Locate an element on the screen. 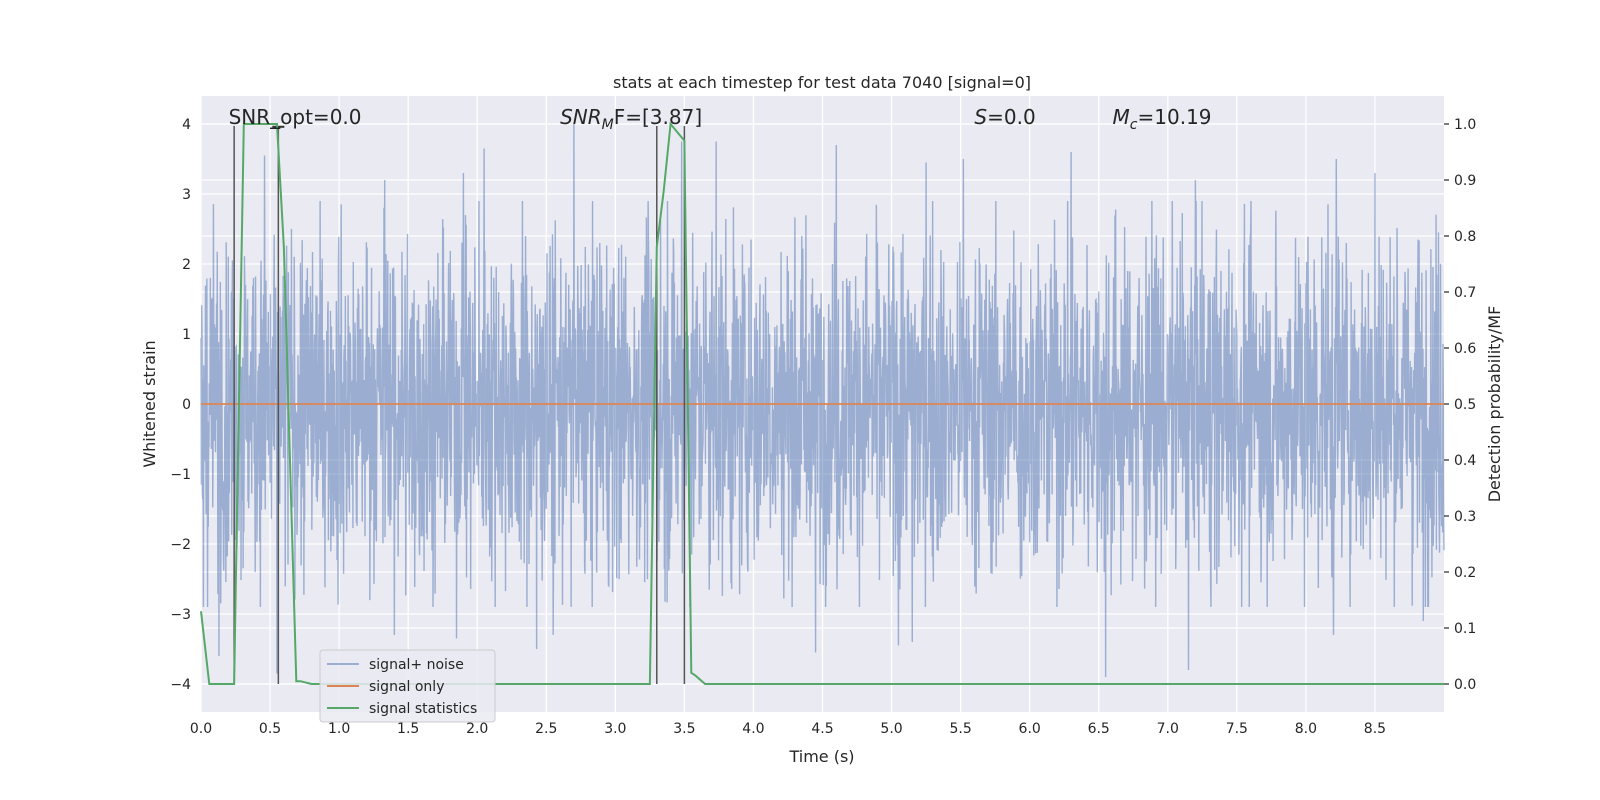 This screenshot has width=1600, height=800. y2-tick-label-4: 0.4 is located at coordinates (1465, 461).